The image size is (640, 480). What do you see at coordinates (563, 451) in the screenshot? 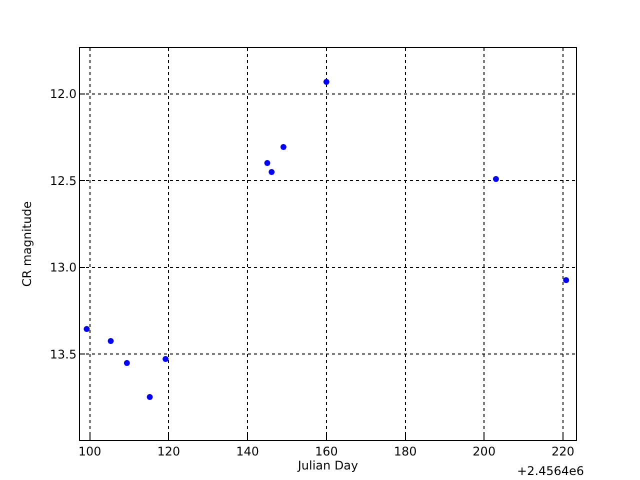
I see `x-tick-label: 220` at bounding box center [563, 451].